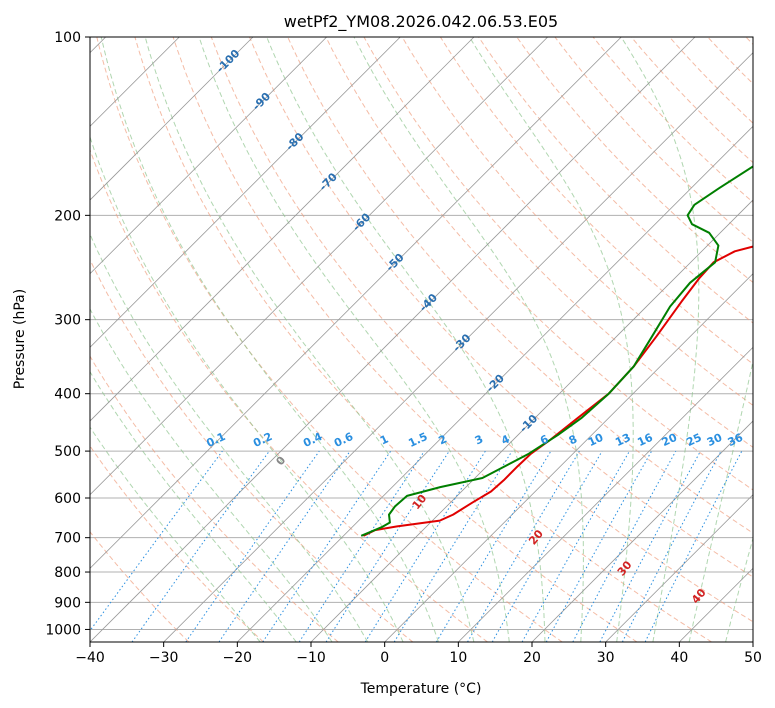 This screenshot has width=775, height=708. I want to click on mixing-ratio-label: 20, so click(670, 440).